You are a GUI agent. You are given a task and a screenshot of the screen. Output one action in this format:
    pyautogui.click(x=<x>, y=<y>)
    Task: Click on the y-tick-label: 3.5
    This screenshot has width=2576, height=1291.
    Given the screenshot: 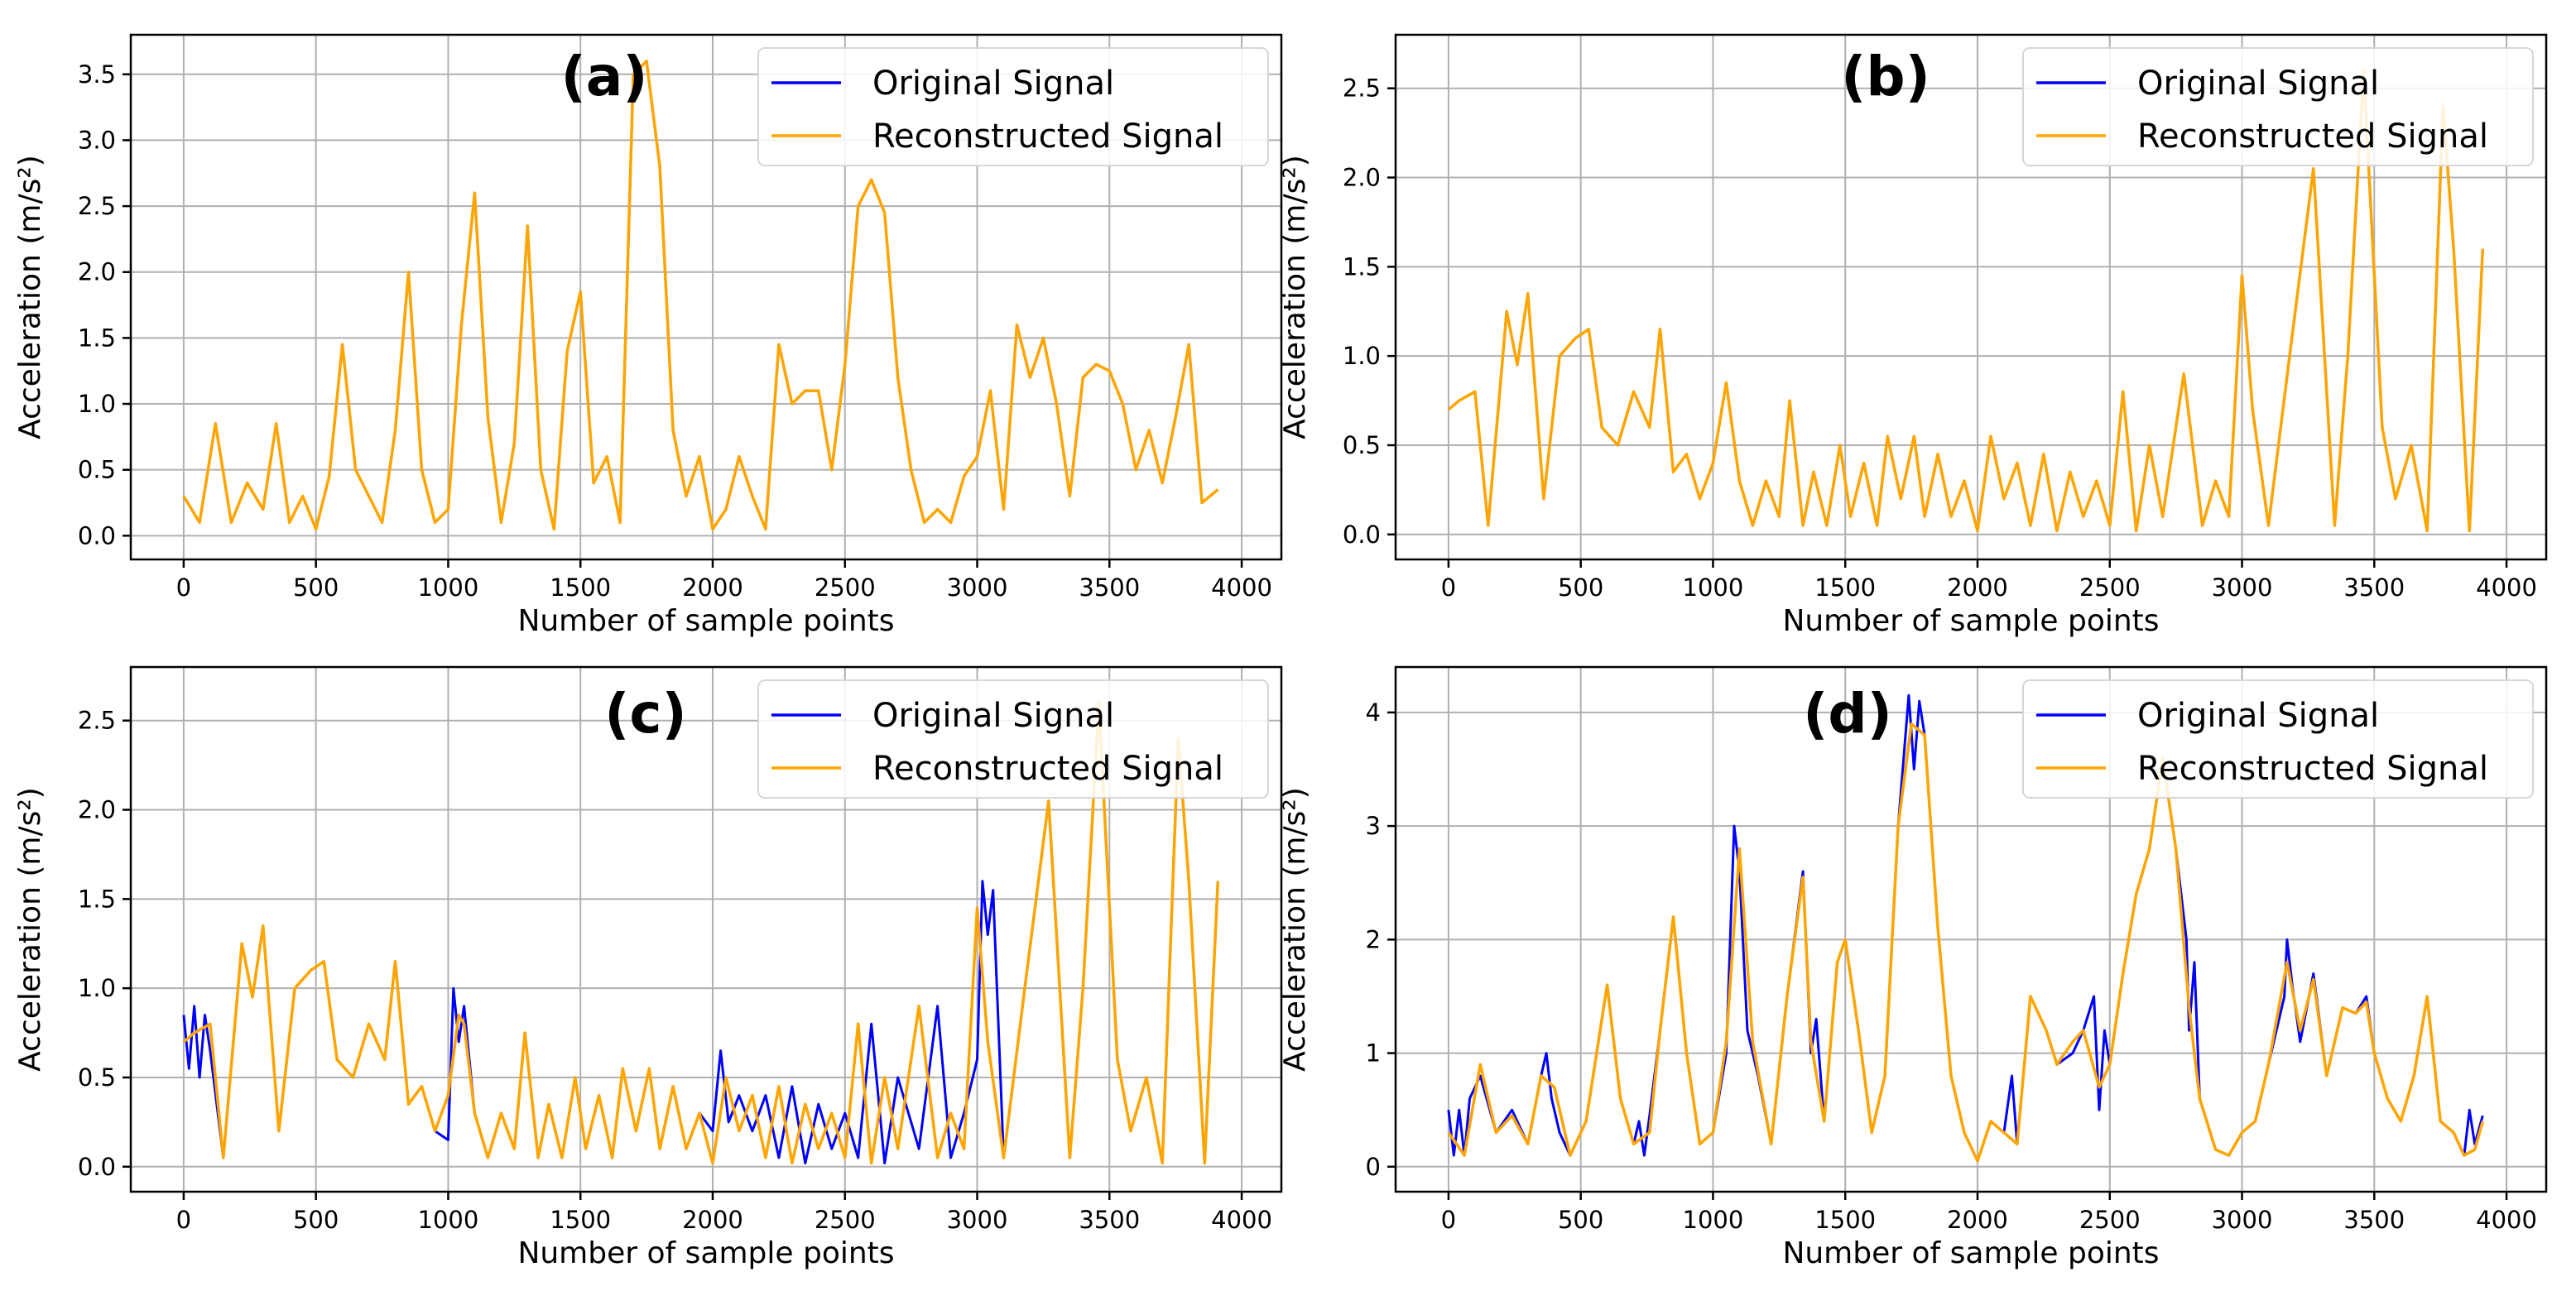 What is the action you would take?
    pyautogui.click(x=97, y=74)
    